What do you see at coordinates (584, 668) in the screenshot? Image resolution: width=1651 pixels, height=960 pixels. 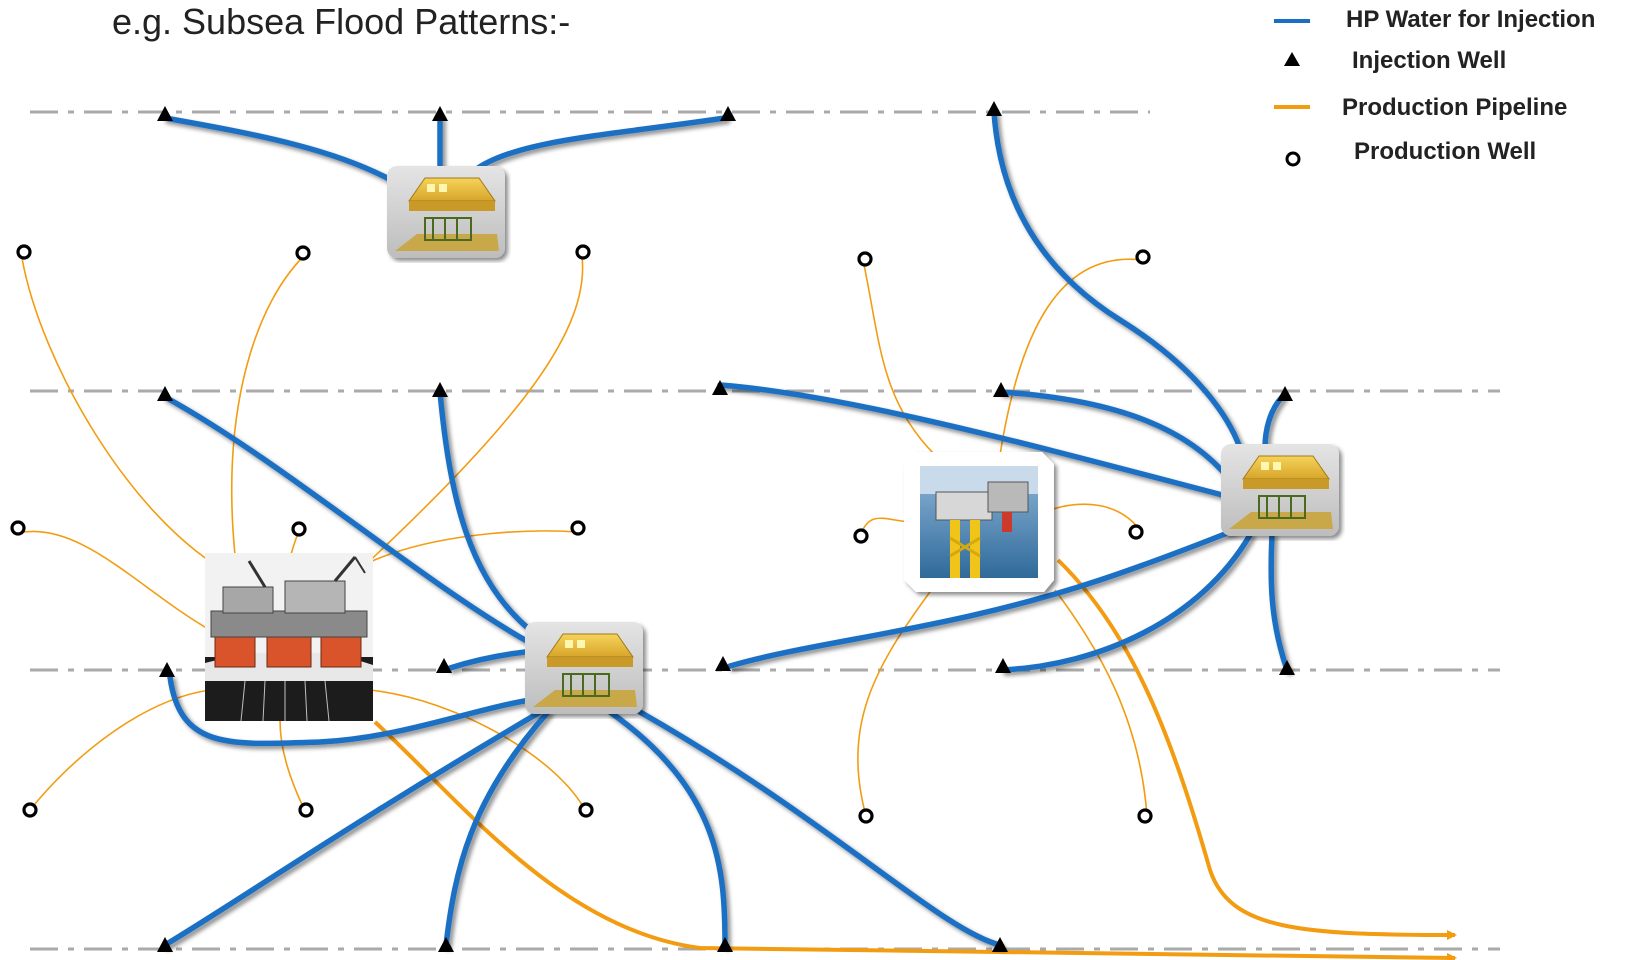 I see `subsea-manifold-middle` at bounding box center [584, 668].